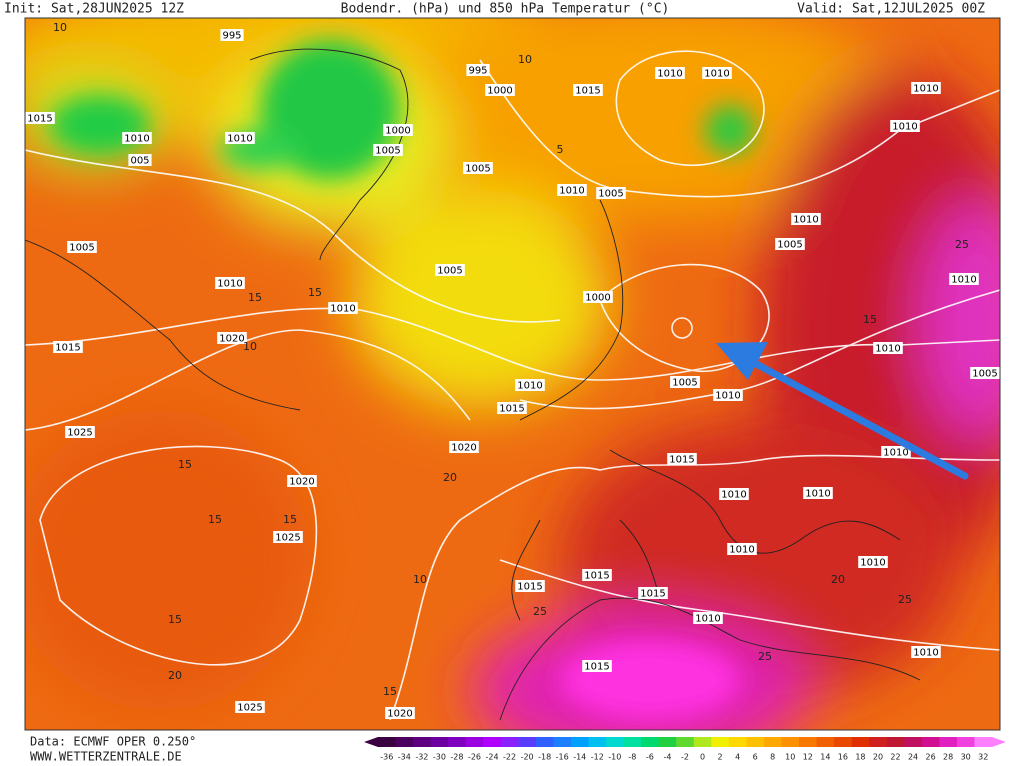 The height and width of the screenshot is (766, 1024). Describe the element at coordinates (560, 149) in the screenshot. I see `temperature-label: 5` at that location.